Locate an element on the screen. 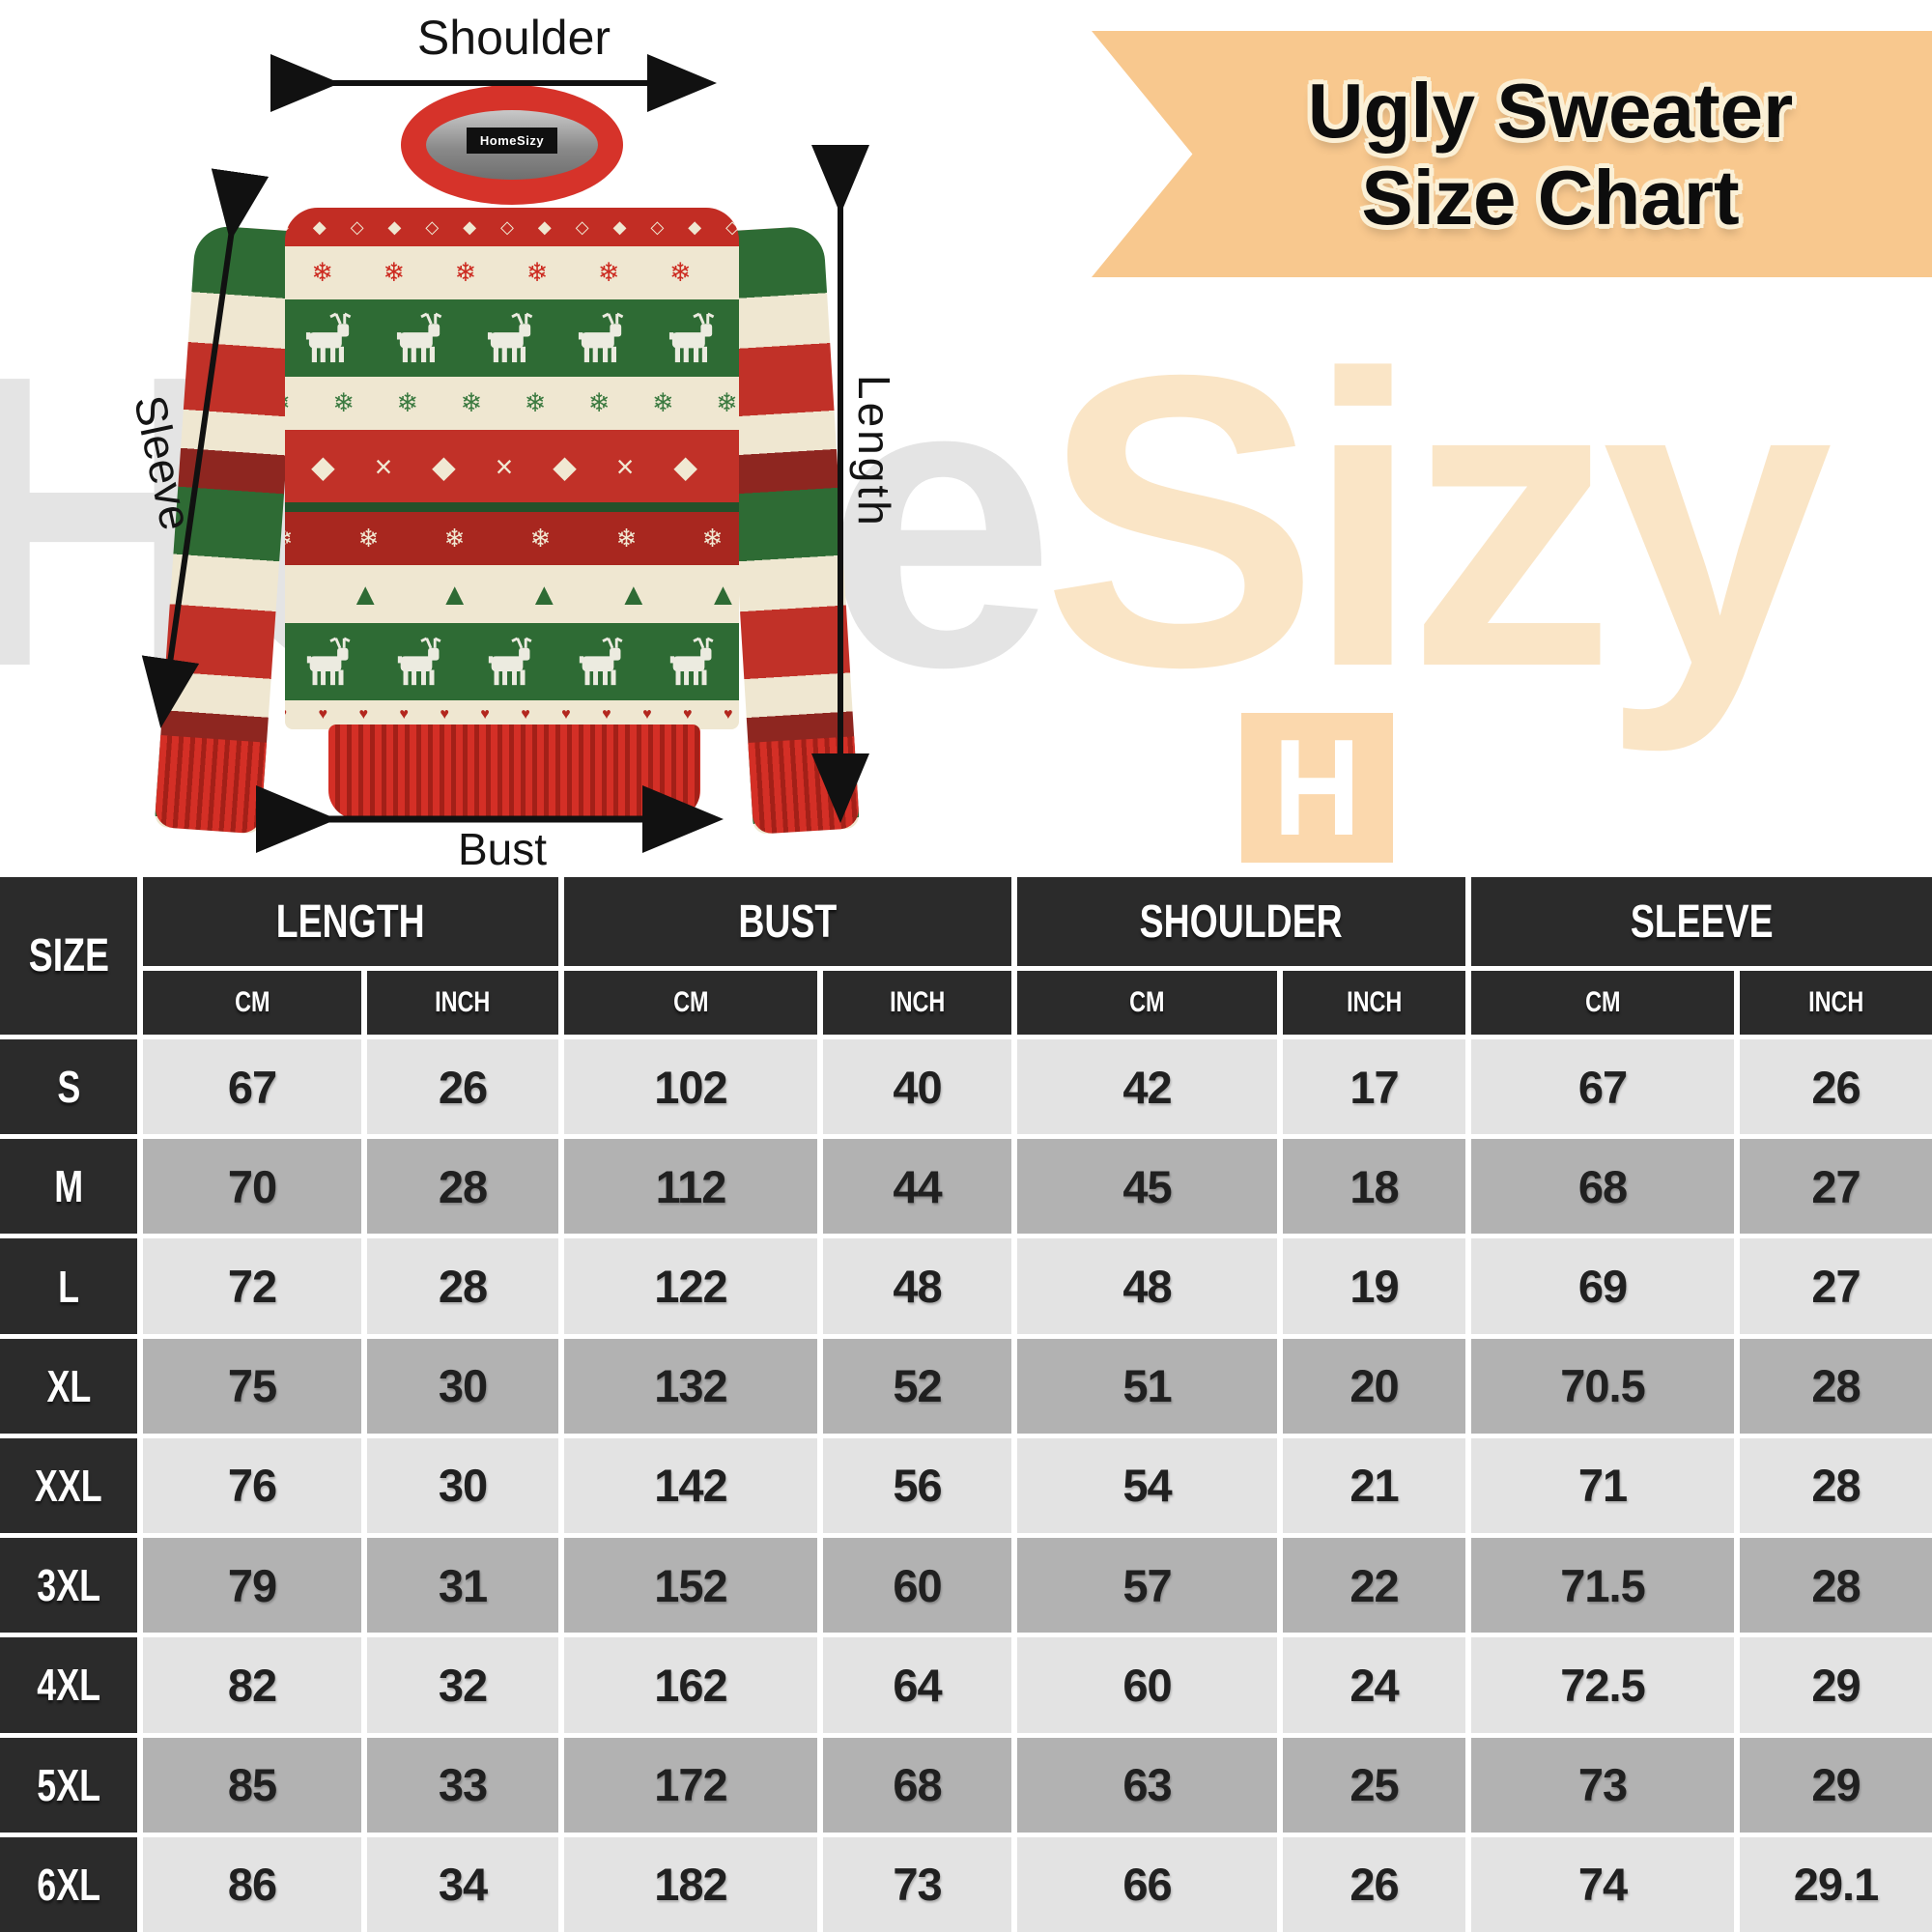  size-value-cell: 69 is located at coordinates (1602, 1286).